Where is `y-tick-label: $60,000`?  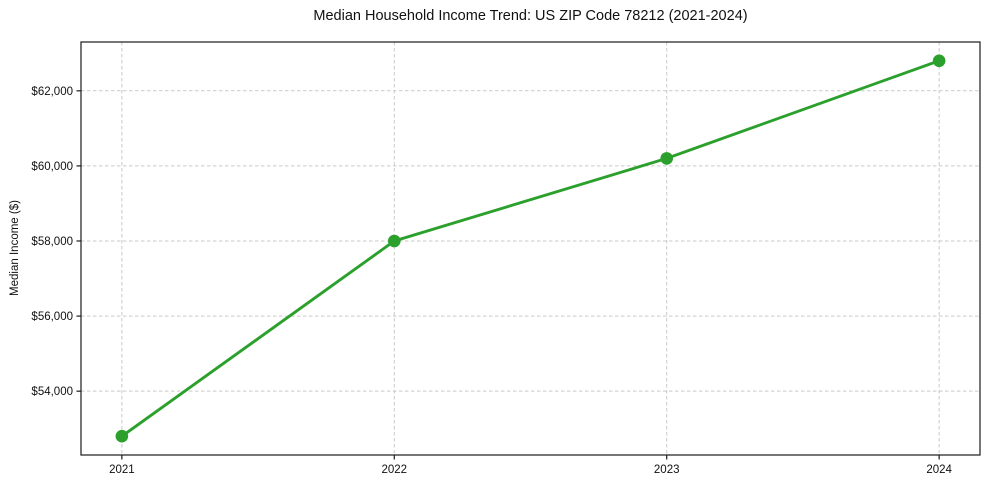 y-tick-label: $60,000 is located at coordinates (52, 167).